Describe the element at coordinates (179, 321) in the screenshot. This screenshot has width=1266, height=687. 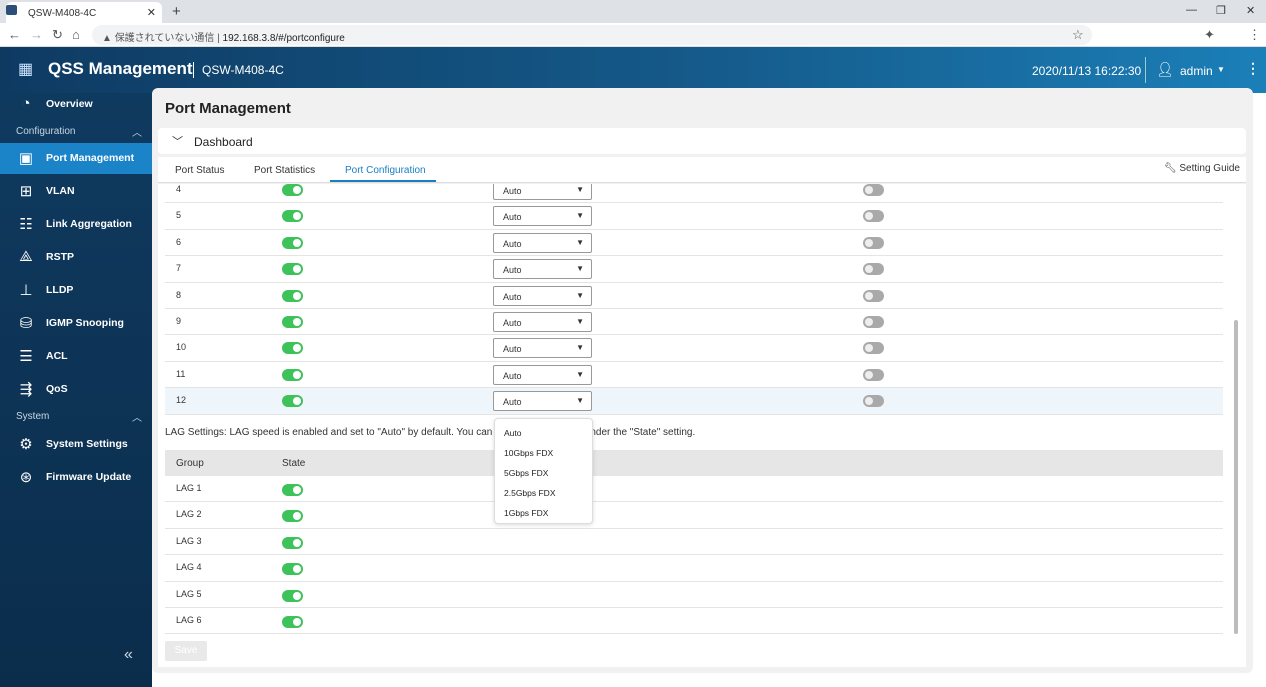
I see `port-number: 9` at that location.